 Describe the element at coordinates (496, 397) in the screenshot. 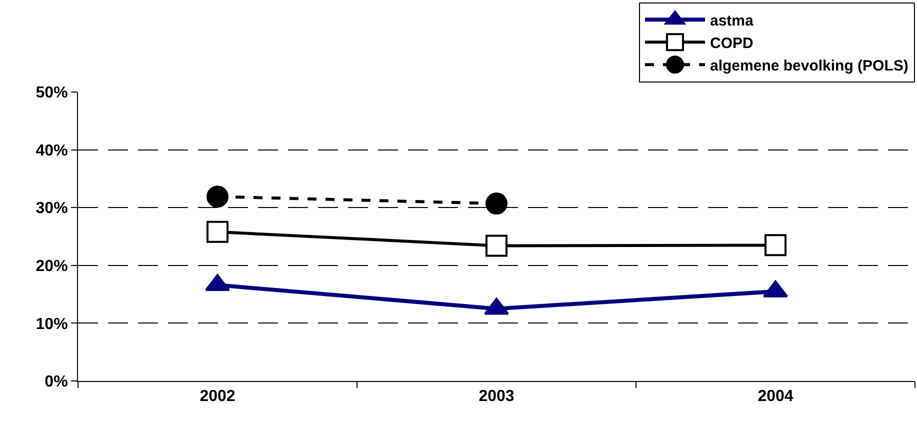

I see `x-tick-label: 2003` at that location.